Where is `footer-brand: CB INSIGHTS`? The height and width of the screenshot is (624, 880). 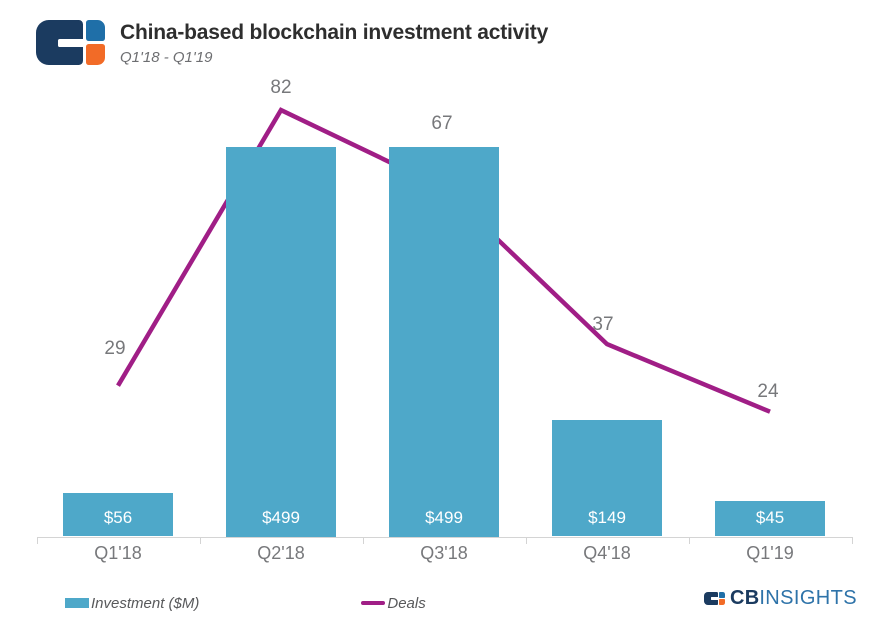 footer-brand: CB INSIGHTS is located at coordinates (780, 598).